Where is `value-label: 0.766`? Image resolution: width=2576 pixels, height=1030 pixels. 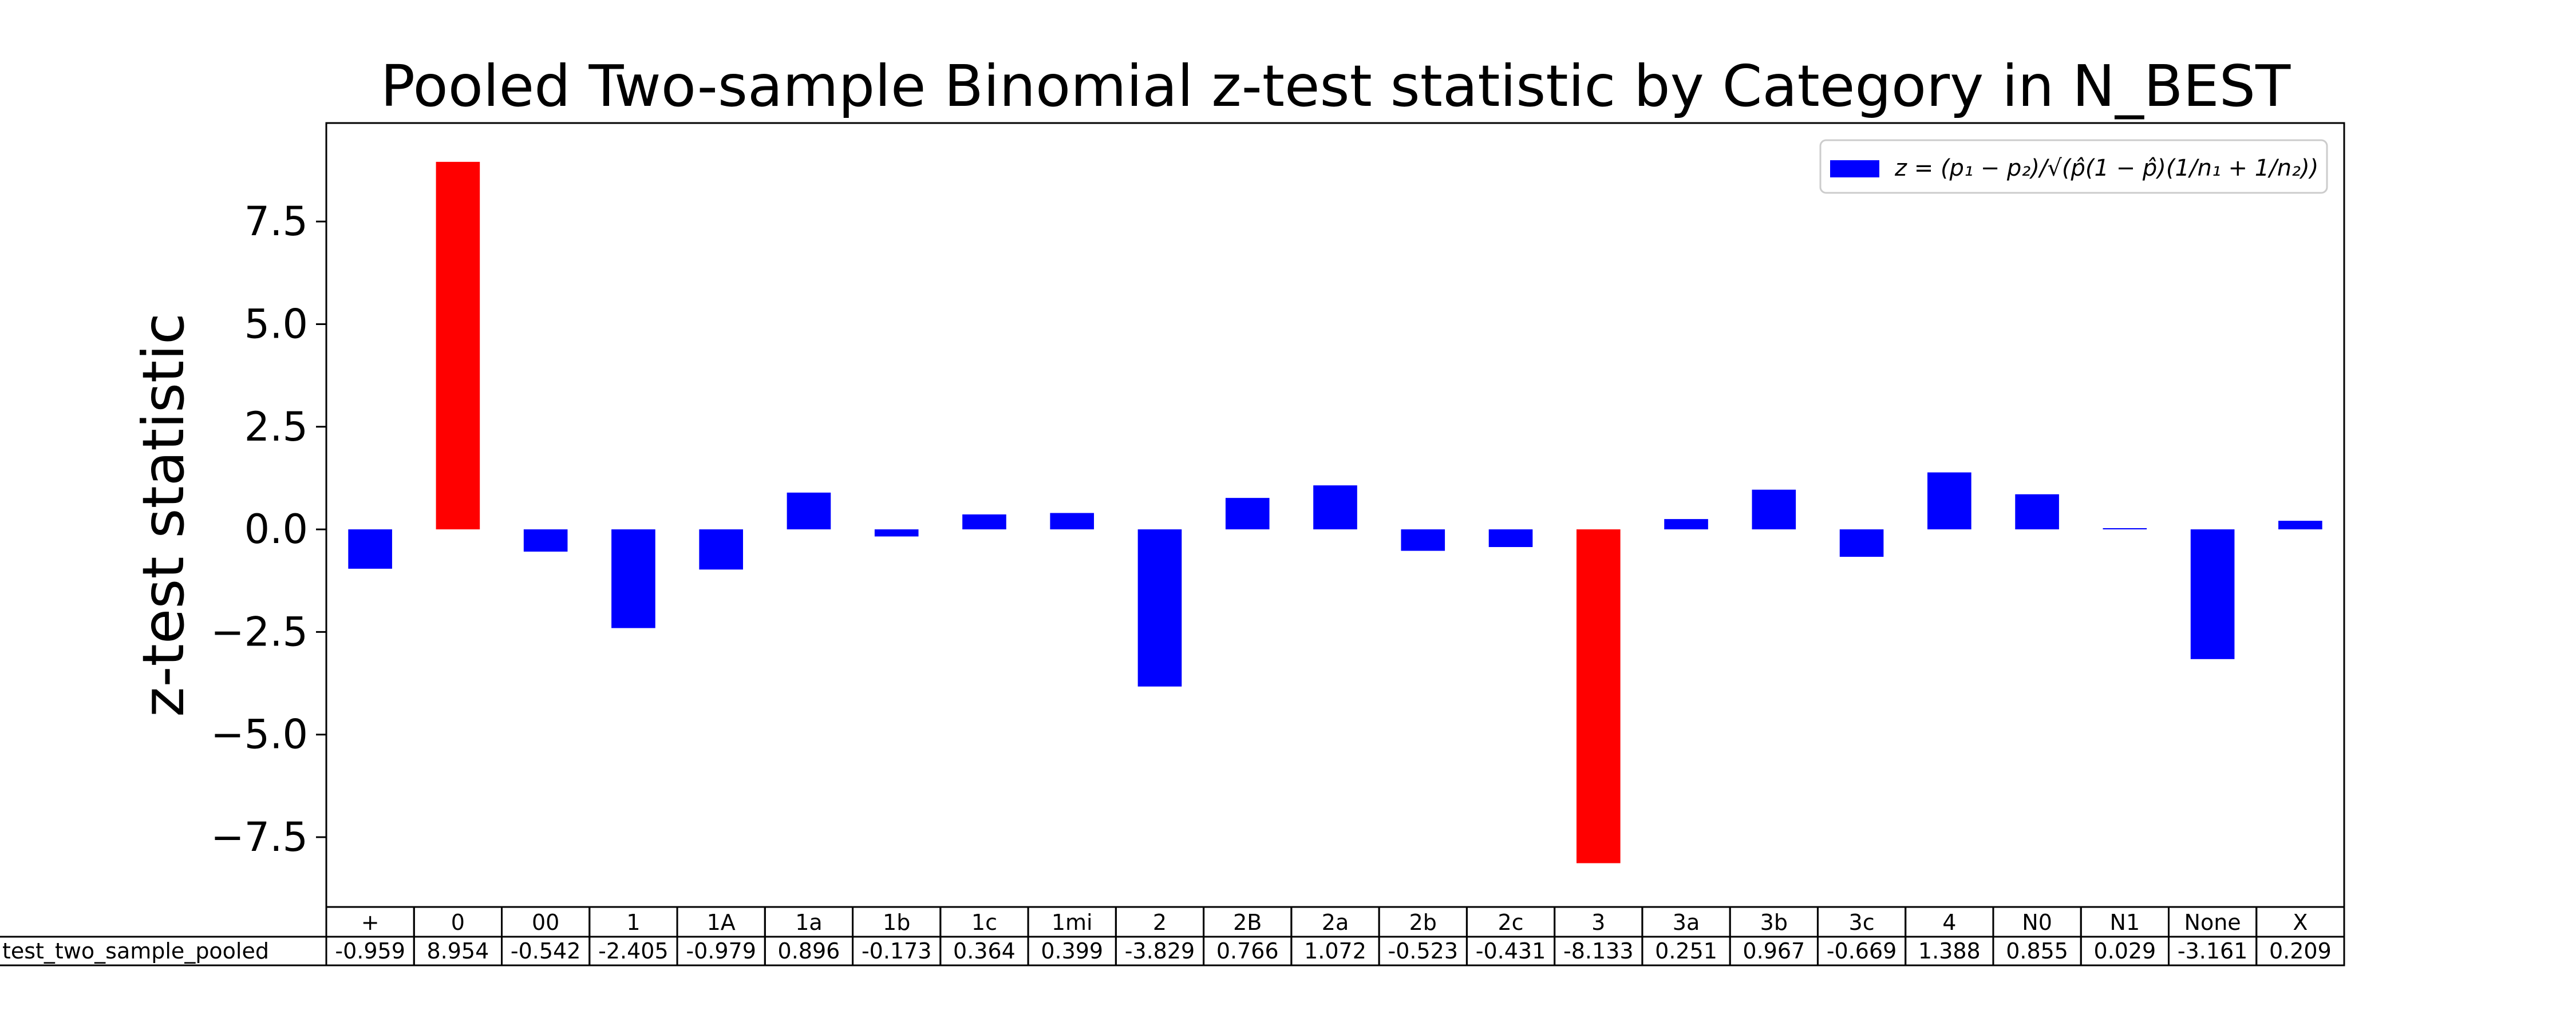 value-label: 0.766 is located at coordinates (1247, 951).